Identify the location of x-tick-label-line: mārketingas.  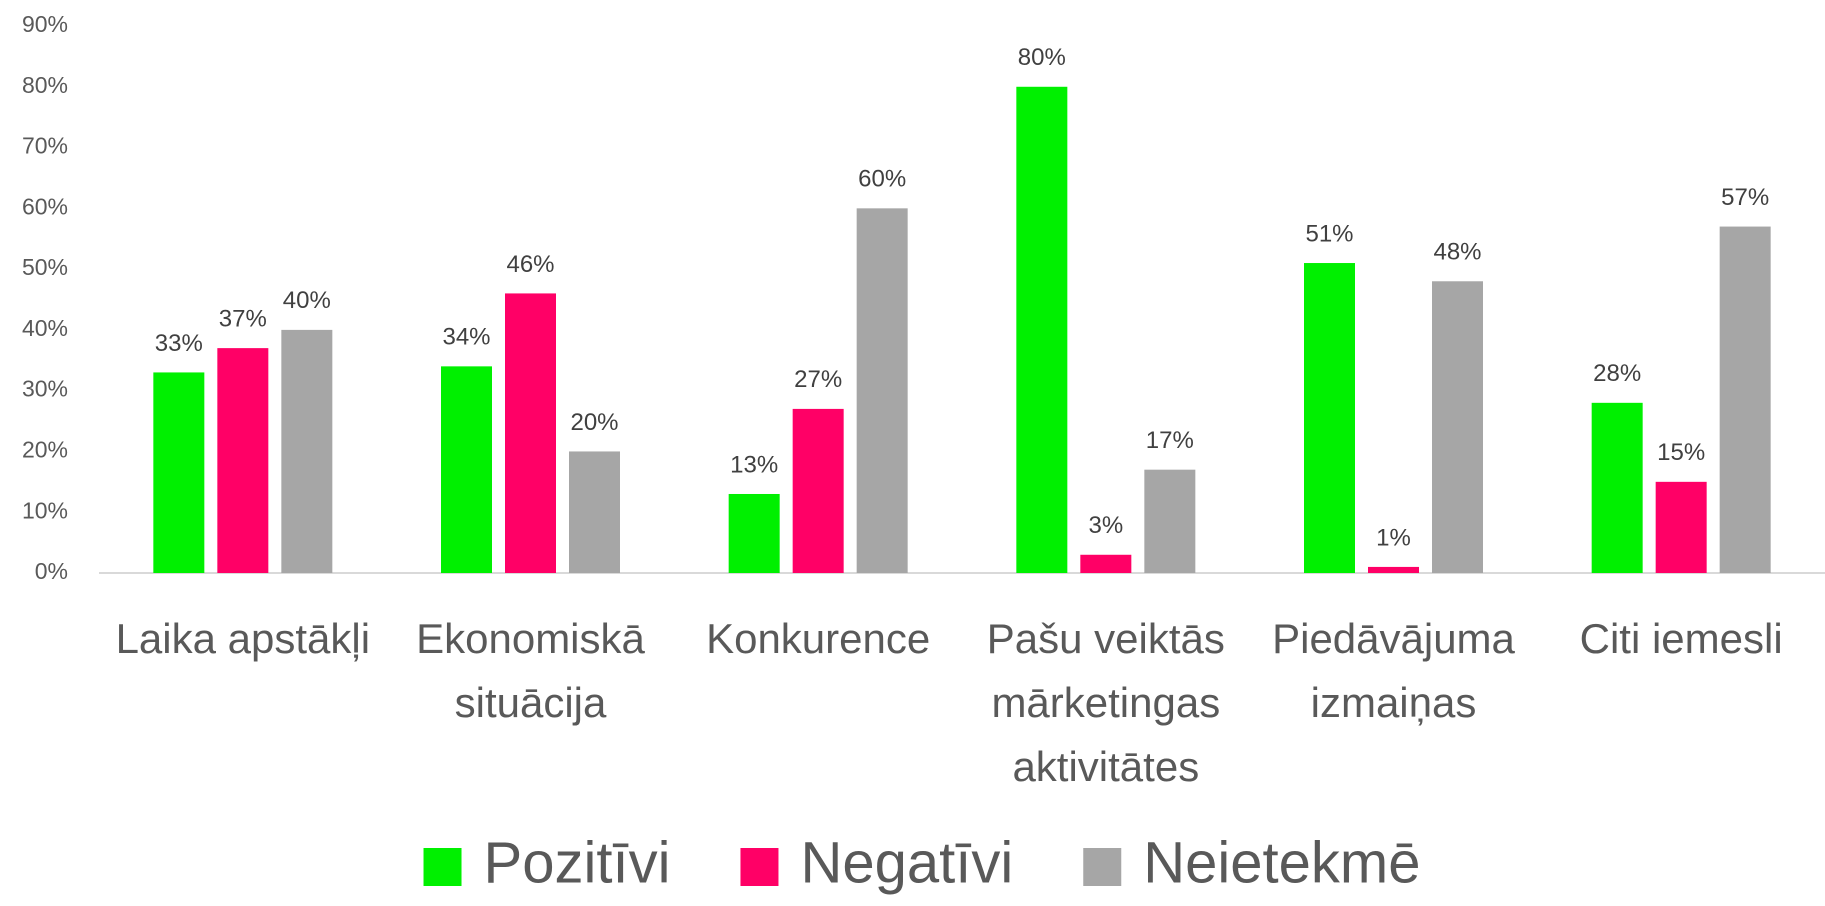
(1105, 702).